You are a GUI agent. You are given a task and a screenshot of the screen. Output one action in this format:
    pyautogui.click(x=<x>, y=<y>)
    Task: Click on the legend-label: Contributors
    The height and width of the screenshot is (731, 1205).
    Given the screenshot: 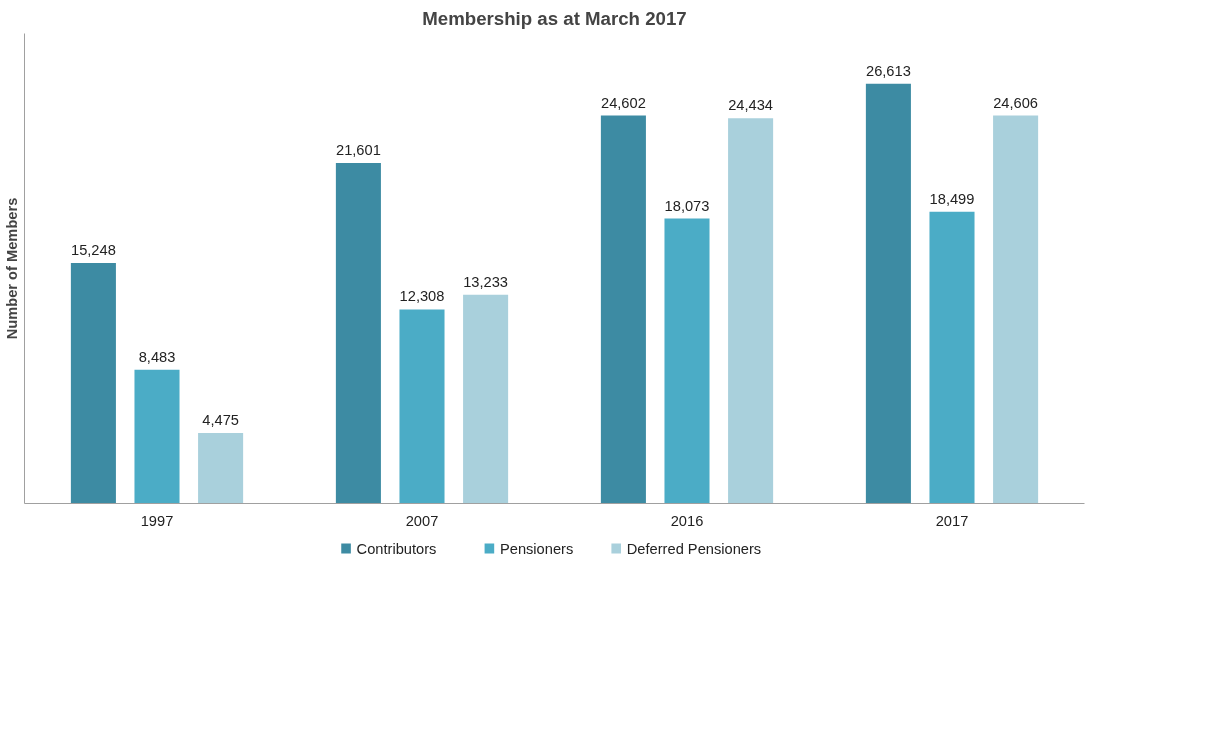 What is the action you would take?
    pyautogui.click(x=396, y=548)
    